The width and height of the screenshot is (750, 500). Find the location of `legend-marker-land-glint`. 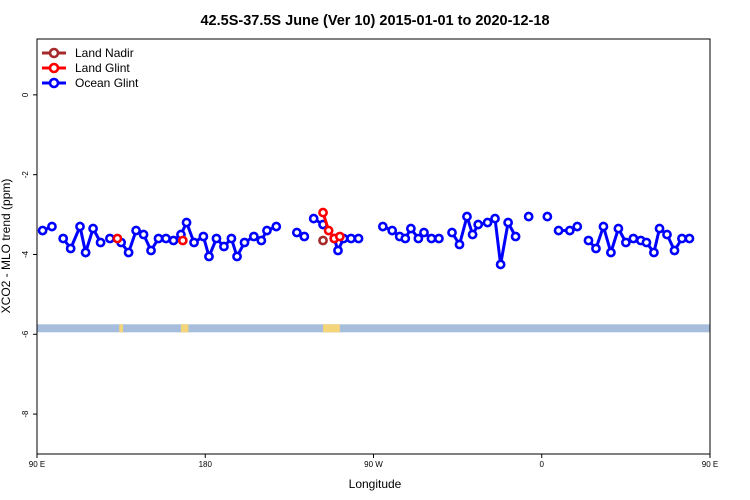

legend-marker-land-glint is located at coordinates (54, 68).